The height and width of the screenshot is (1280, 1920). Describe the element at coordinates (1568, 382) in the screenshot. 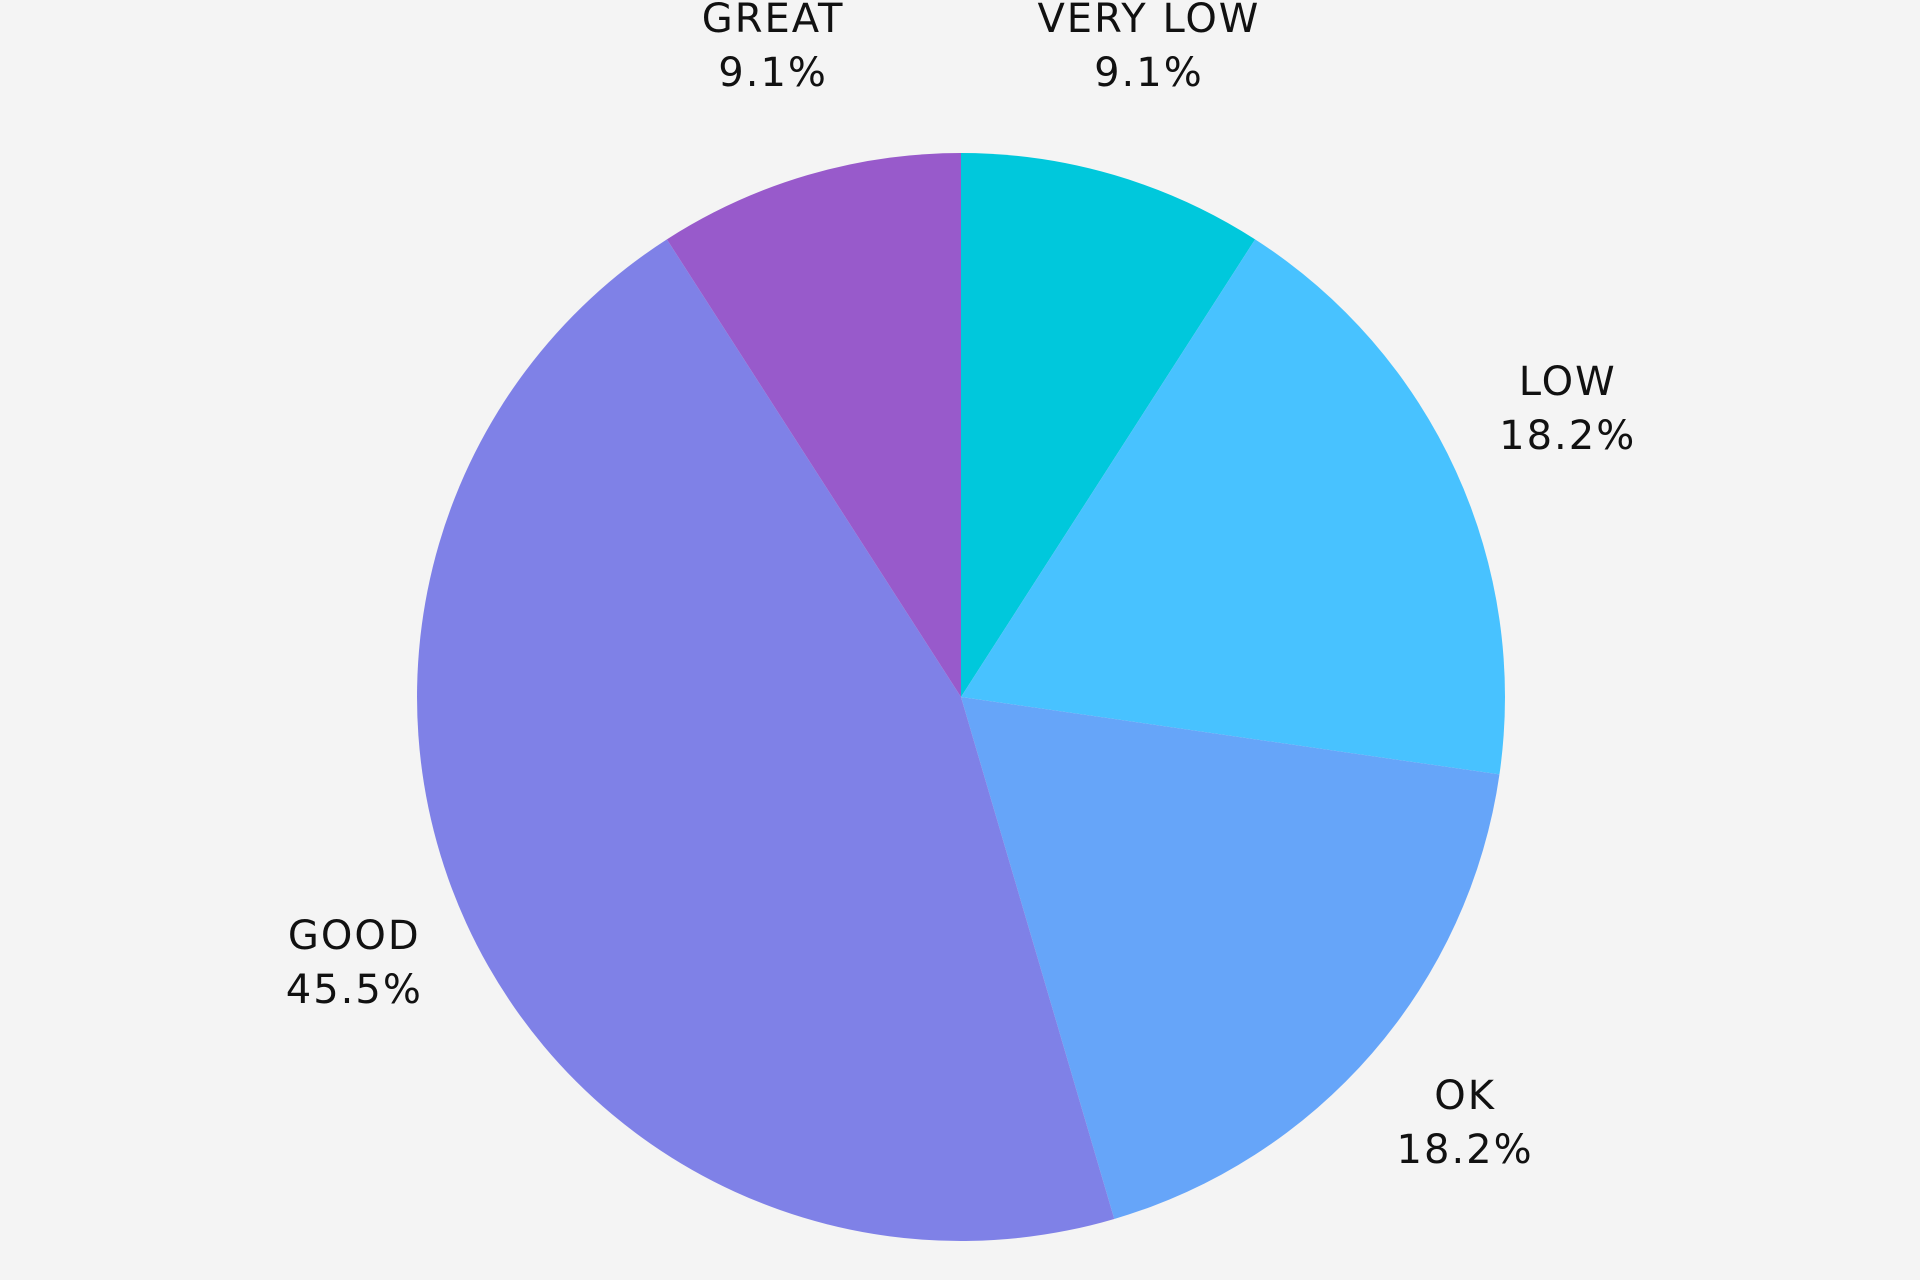

I see `slice-category-label: LOW` at that location.